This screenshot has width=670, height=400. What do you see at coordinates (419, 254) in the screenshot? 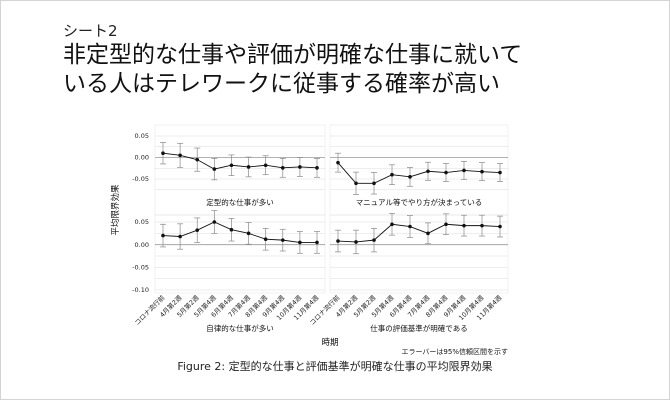
I see `panel-3-frame` at bounding box center [419, 254].